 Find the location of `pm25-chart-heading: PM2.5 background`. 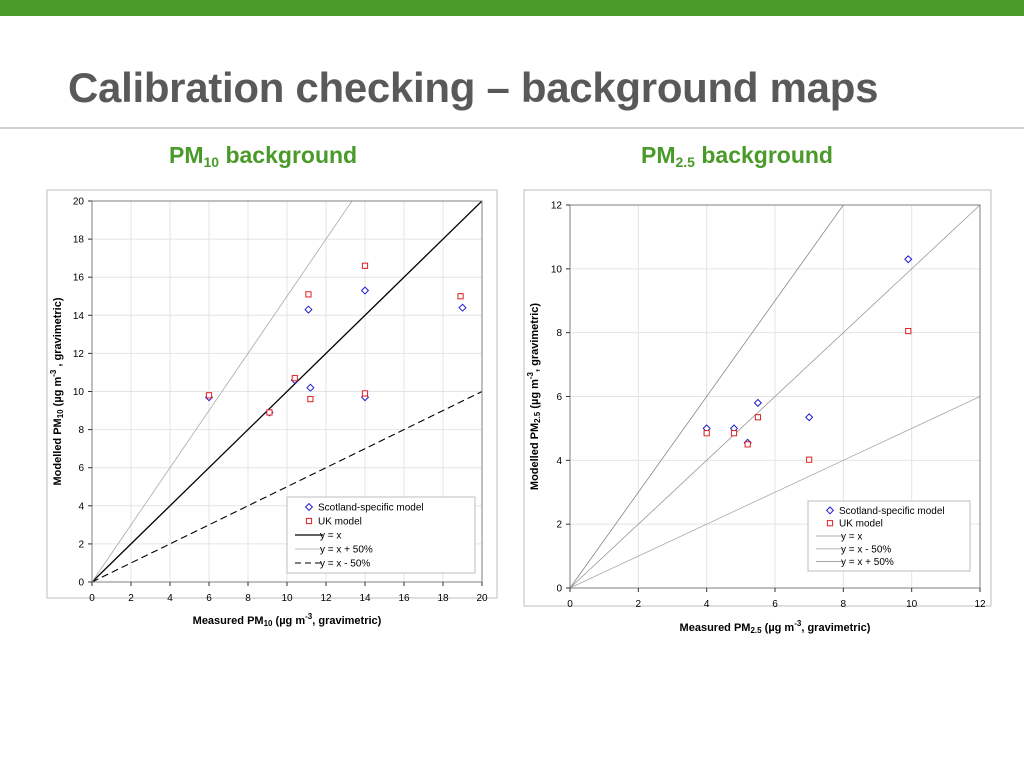

pm25-chart-heading: PM2.5 background is located at coordinates (737, 156).